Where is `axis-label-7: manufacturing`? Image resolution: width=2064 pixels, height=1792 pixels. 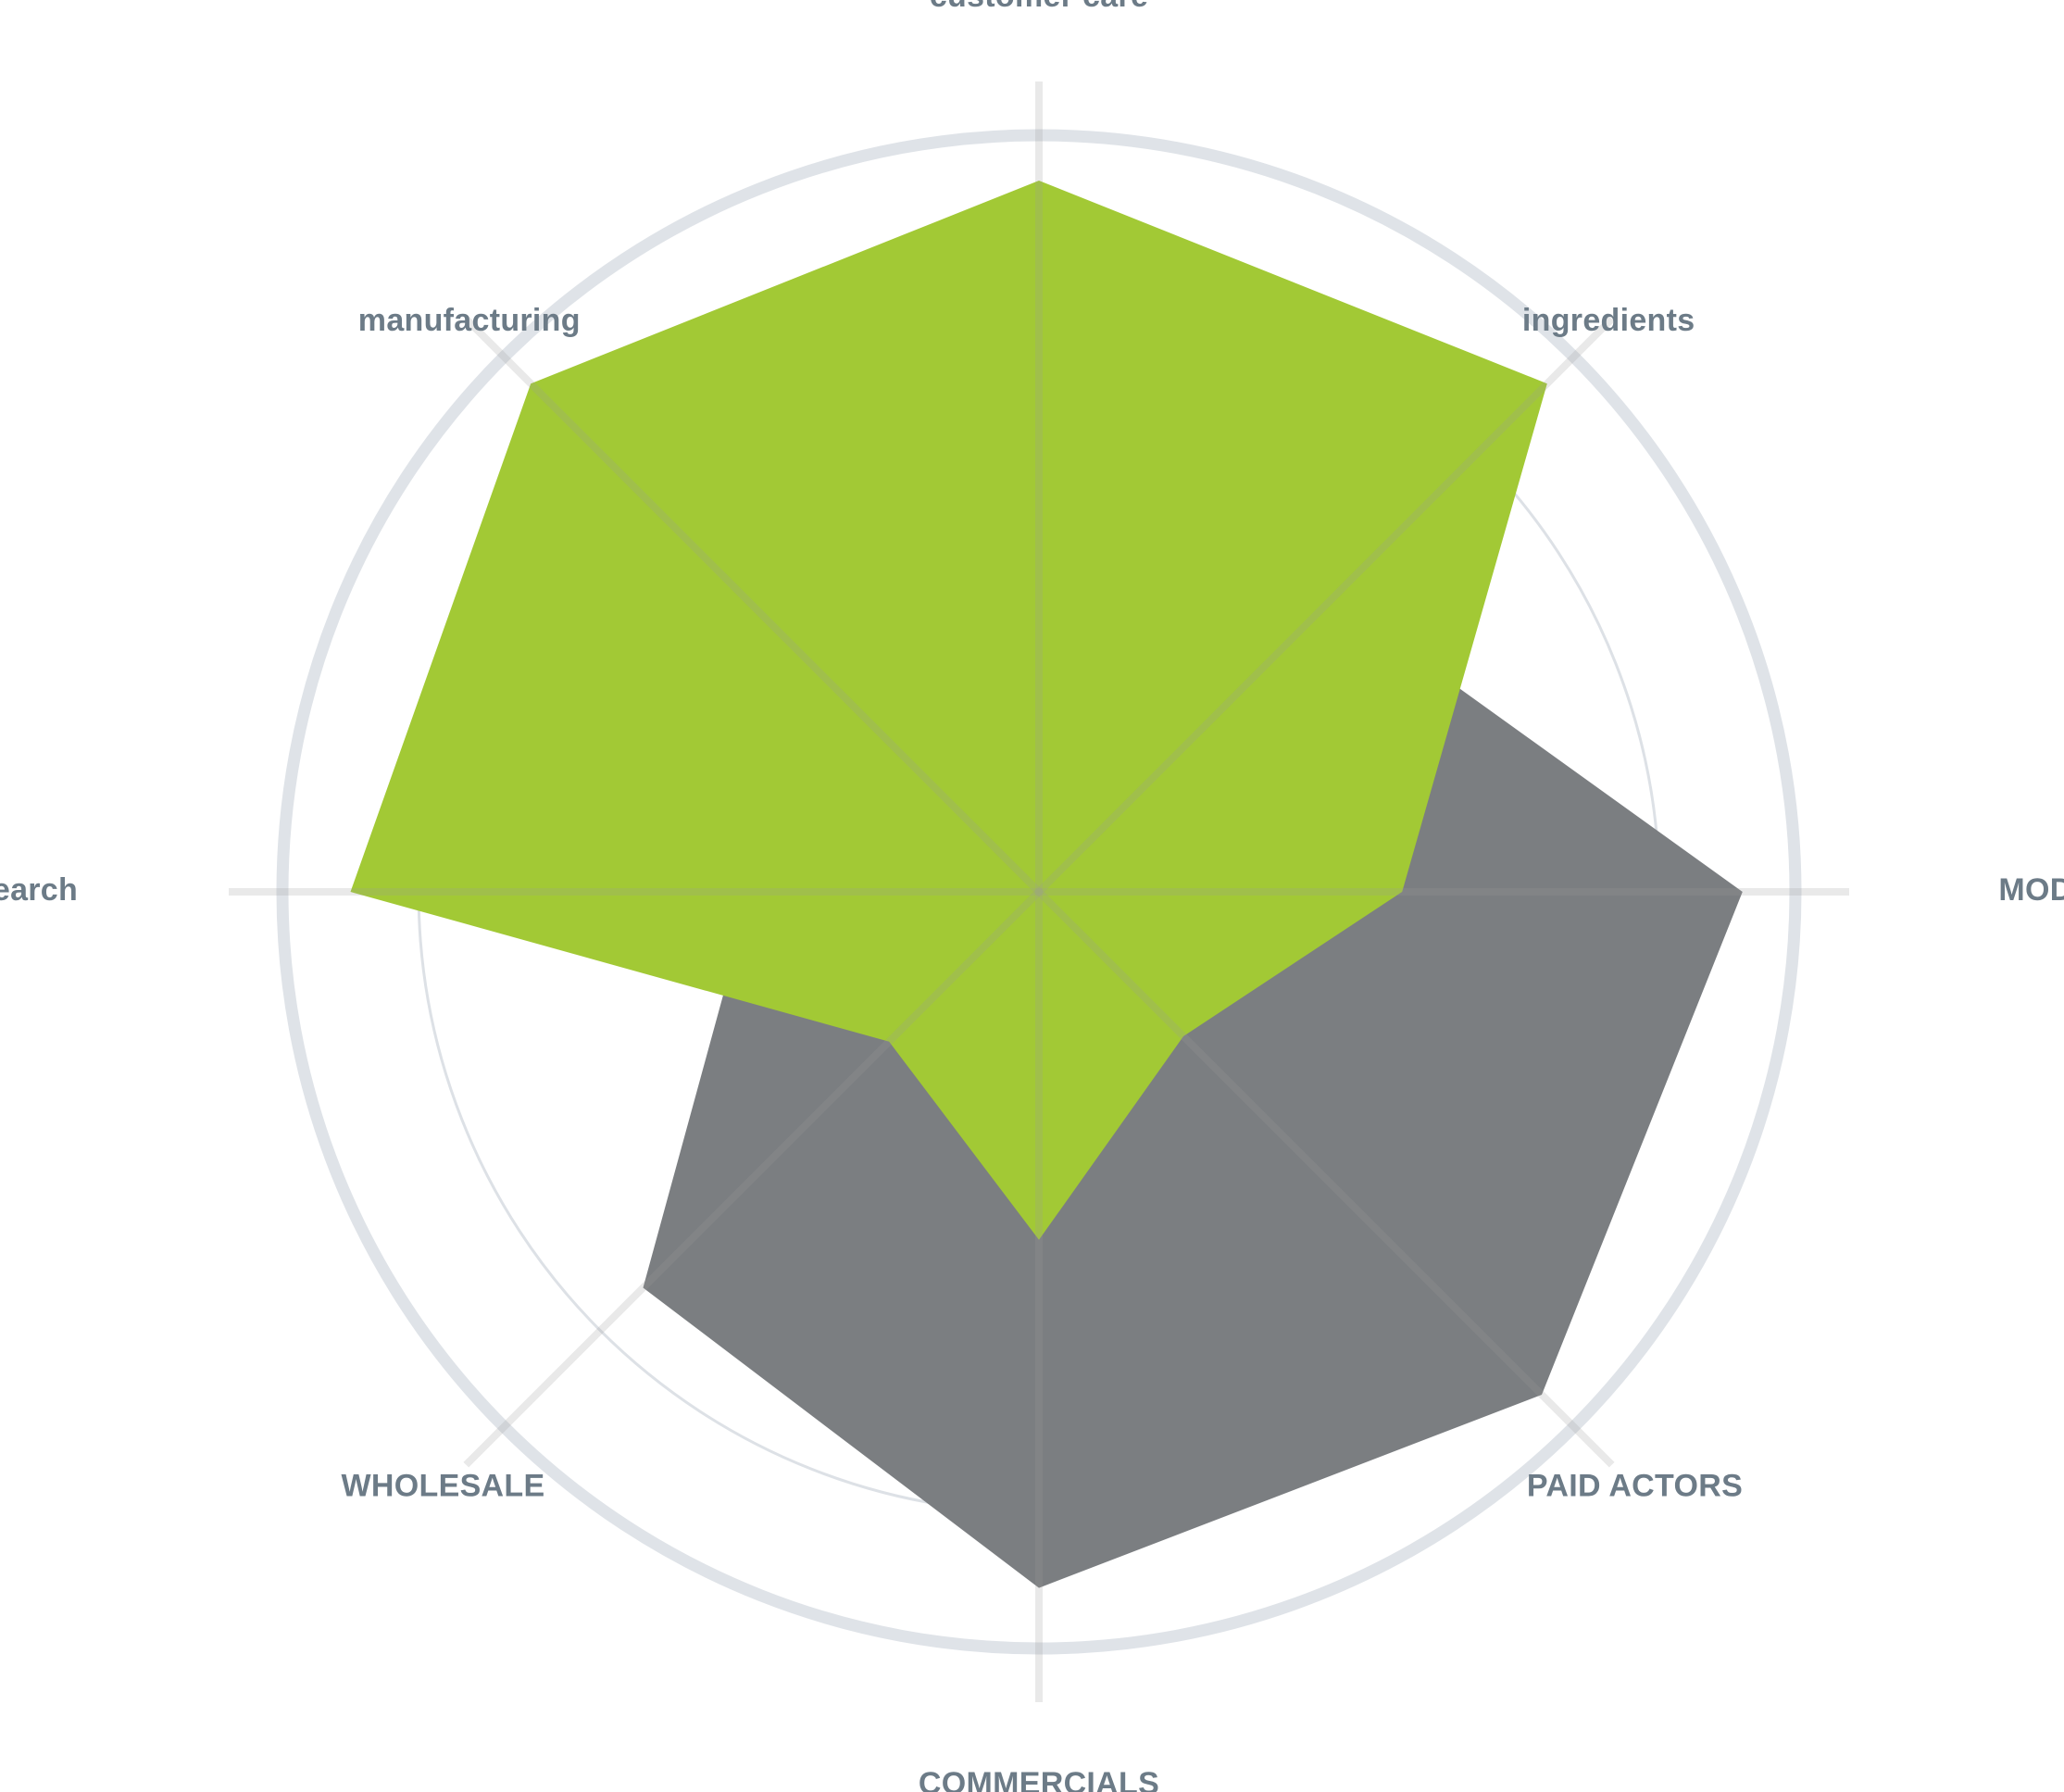
axis-label-7: manufacturing is located at coordinates (470, 320).